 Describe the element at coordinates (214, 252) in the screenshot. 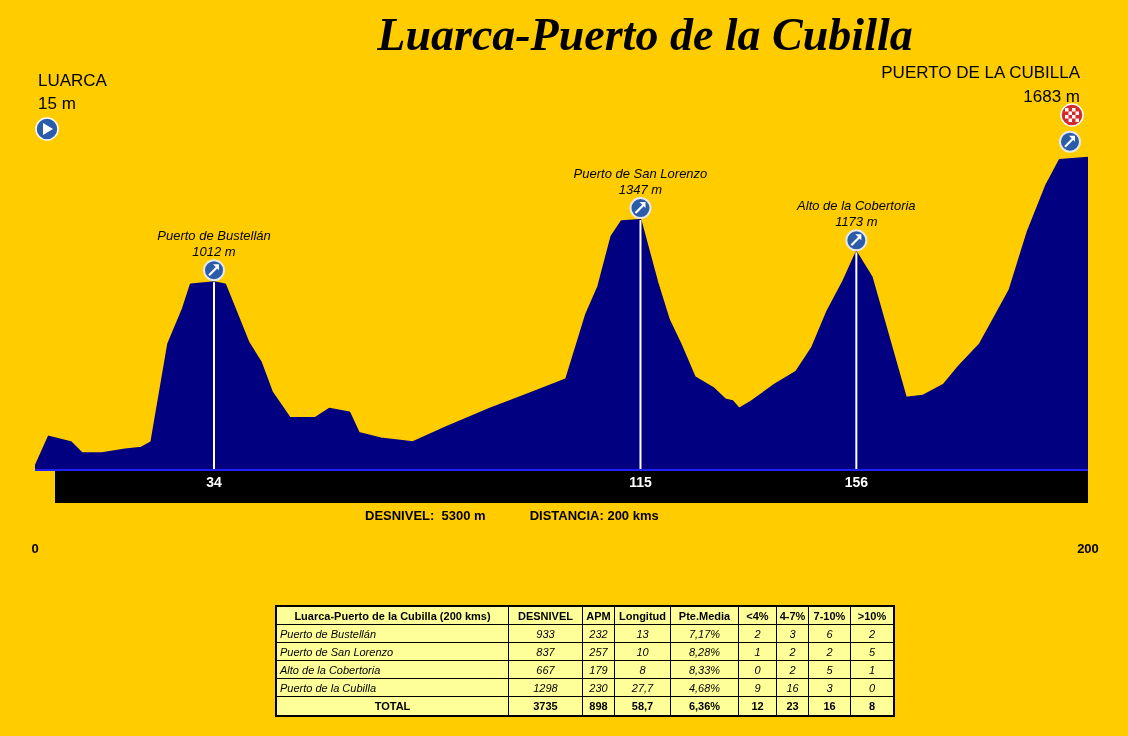

I see `data-label: 1012 m` at that location.